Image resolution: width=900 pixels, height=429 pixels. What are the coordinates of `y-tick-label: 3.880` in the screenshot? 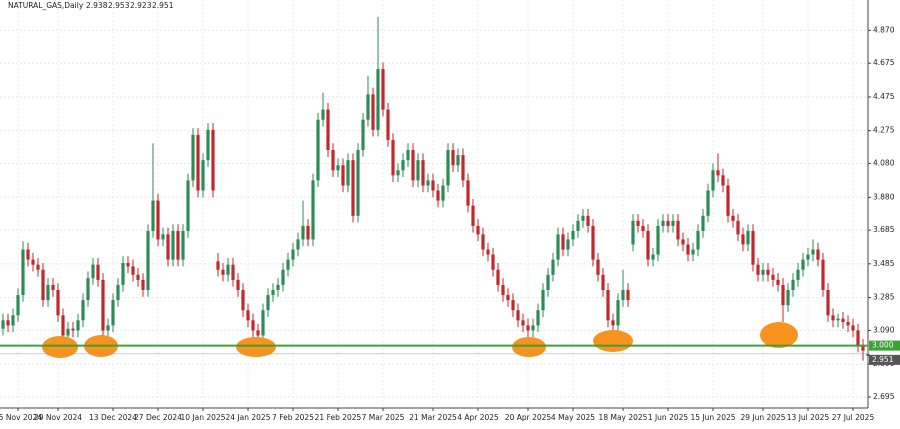 It's located at (884, 196).